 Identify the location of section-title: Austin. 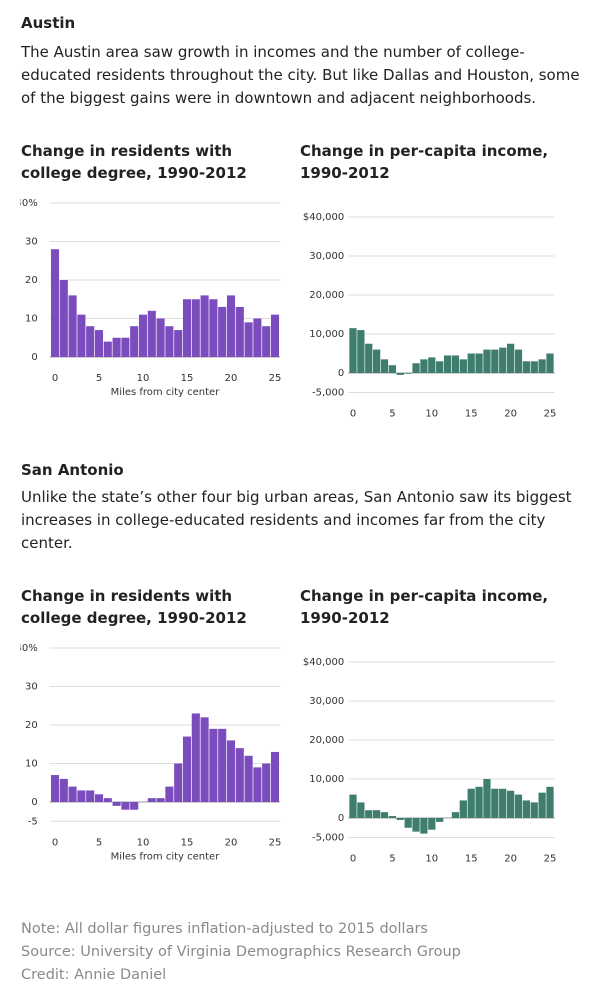
(48, 23).